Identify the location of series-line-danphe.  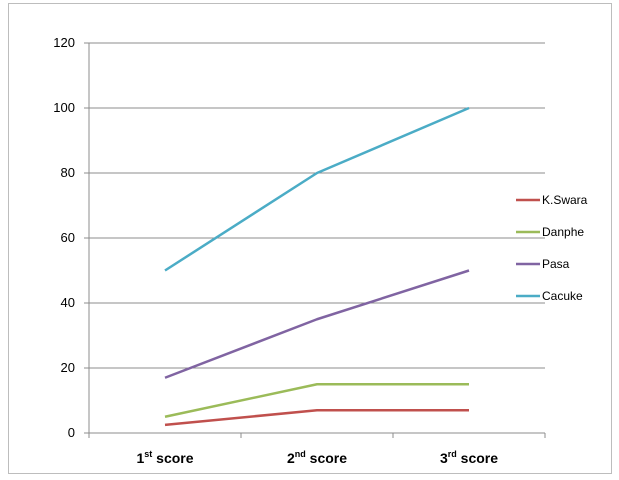
(316, 400).